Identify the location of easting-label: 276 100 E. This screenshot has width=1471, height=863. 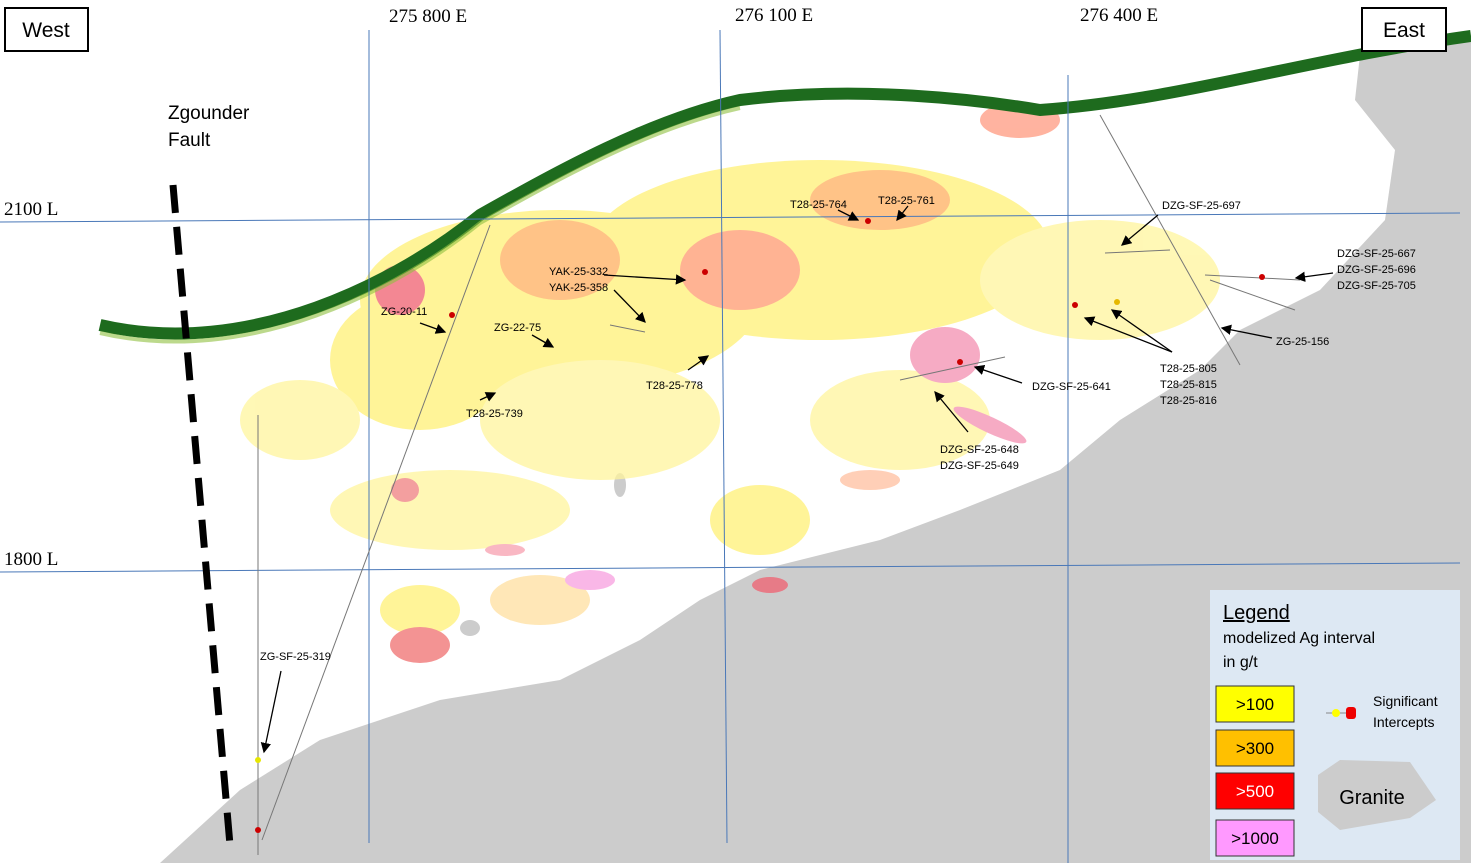
(774, 15).